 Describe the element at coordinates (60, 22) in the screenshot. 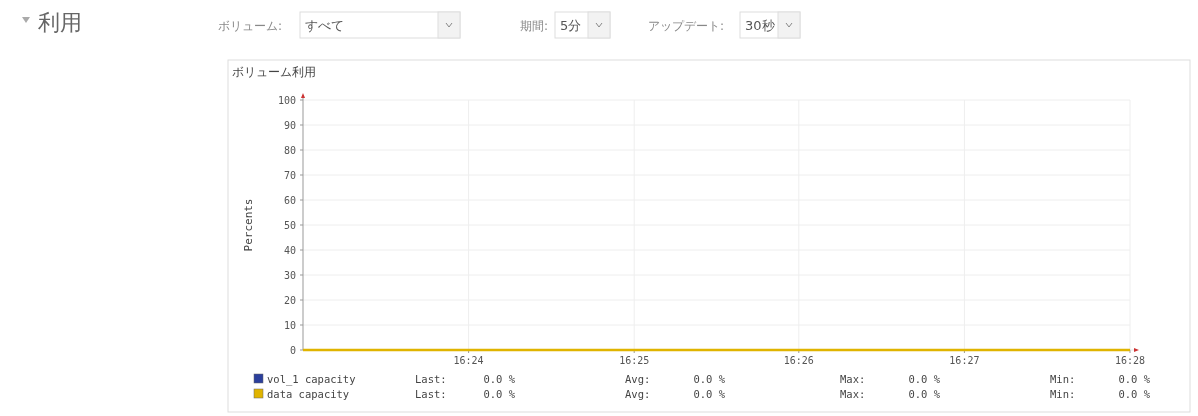

I see `text: 利用` at that location.